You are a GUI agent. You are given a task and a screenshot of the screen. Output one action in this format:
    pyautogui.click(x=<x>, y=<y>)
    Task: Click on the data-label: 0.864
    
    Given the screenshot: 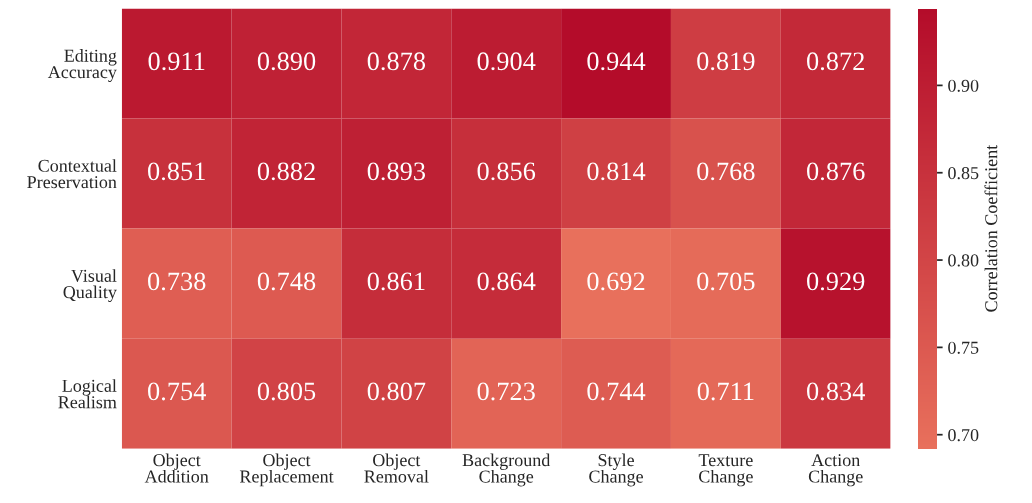 What is the action you would take?
    pyautogui.click(x=506, y=281)
    